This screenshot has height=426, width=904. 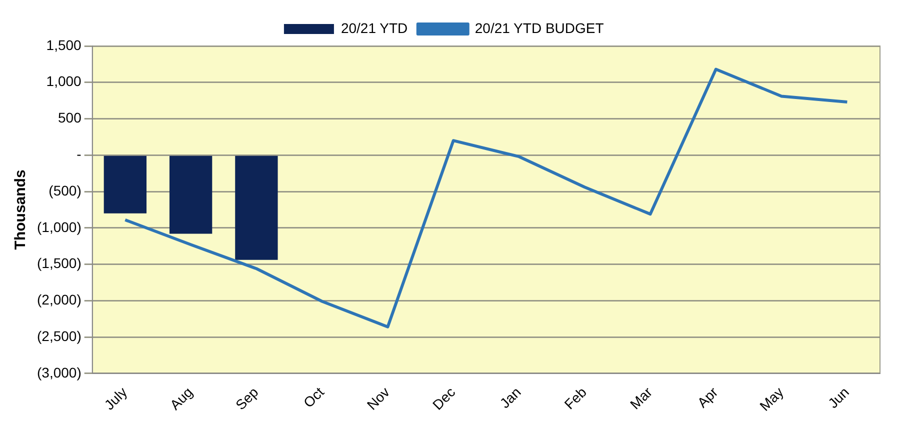 What do you see at coordinates (59, 300) in the screenshot?
I see `y-tick-label: (2,000)` at bounding box center [59, 300].